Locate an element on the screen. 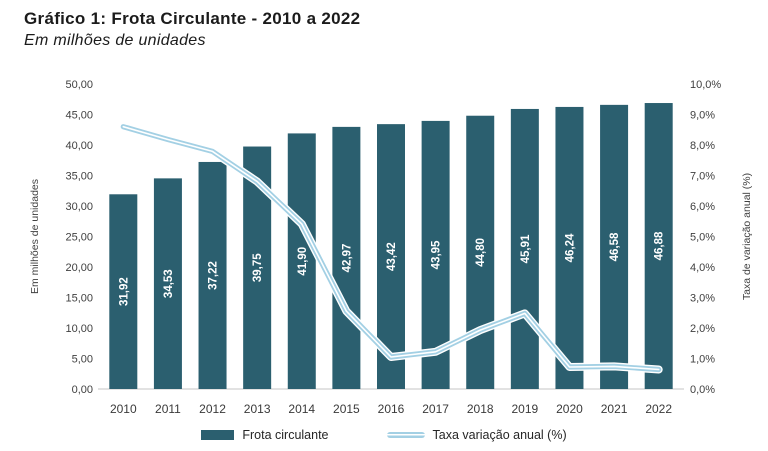  right-axis-tick-label: 8,0% is located at coordinates (702, 146).